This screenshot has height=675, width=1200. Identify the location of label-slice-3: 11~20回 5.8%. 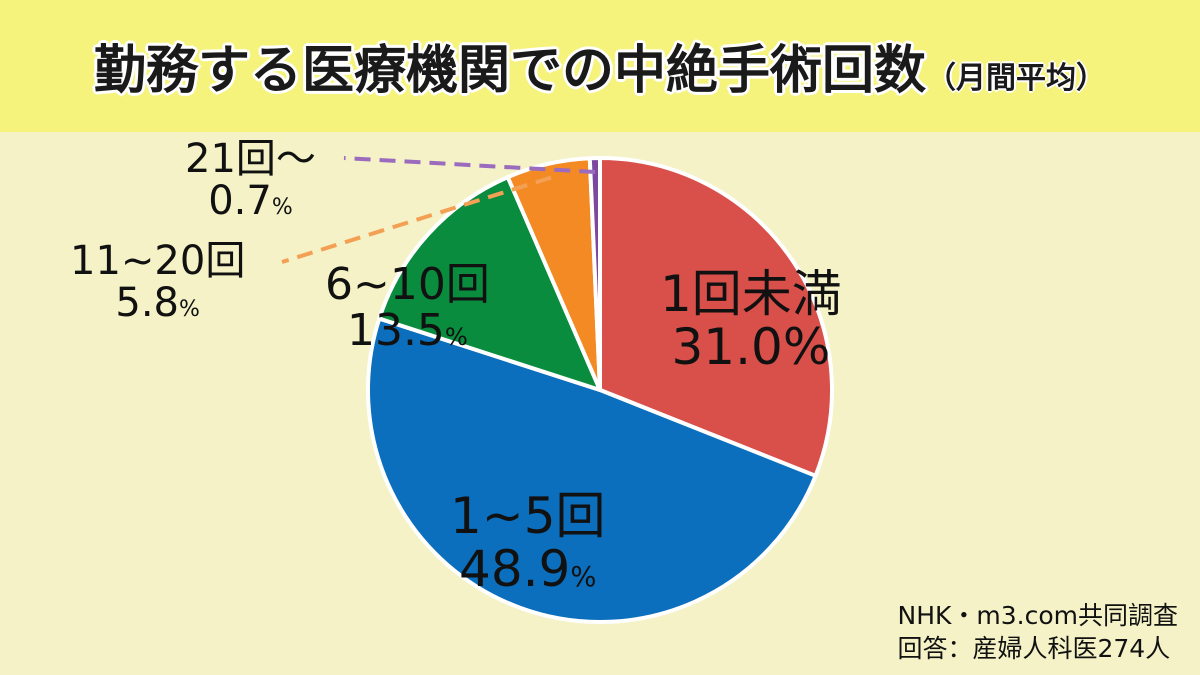
(157, 282).